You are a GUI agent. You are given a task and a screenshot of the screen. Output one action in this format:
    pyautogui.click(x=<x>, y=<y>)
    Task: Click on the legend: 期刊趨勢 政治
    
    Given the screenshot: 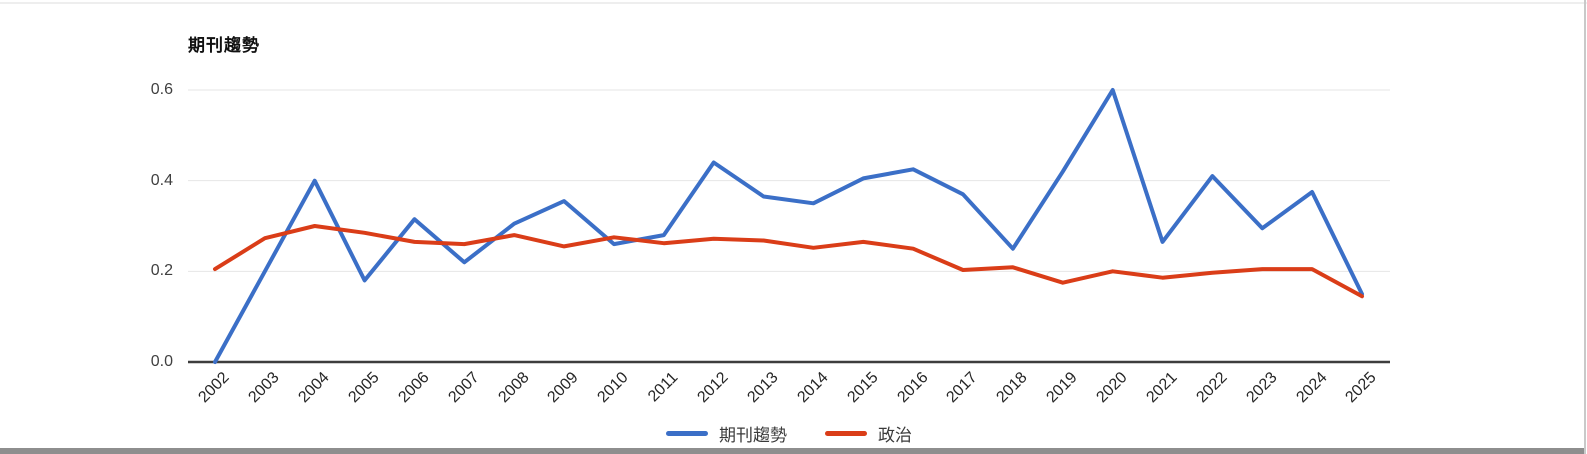 What is the action you would take?
    pyautogui.click(x=789, y=433)
    